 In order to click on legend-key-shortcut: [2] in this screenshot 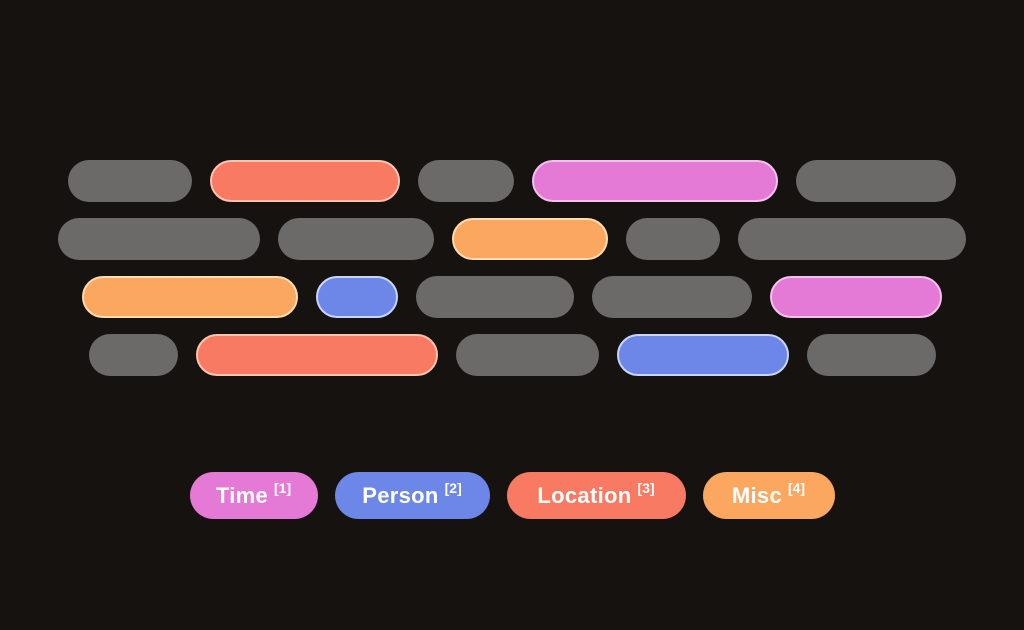, I will do `click(453, 487)`.